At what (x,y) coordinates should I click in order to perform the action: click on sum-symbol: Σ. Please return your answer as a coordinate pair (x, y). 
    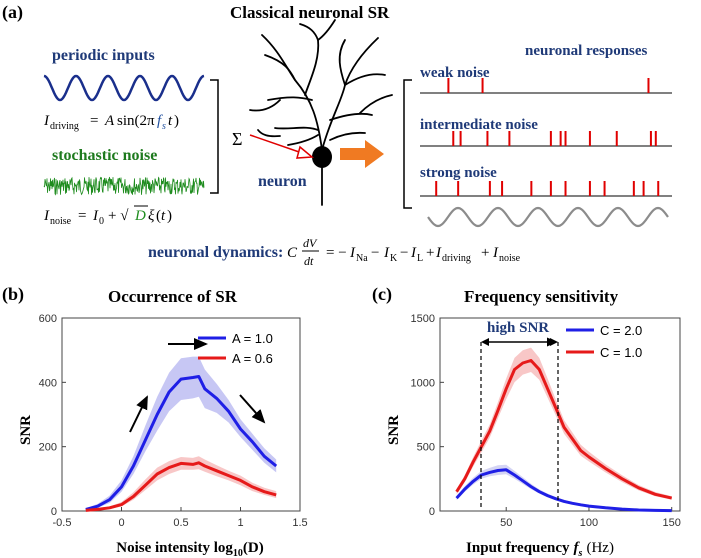
    Looking at the image, I should click on (237, 139).